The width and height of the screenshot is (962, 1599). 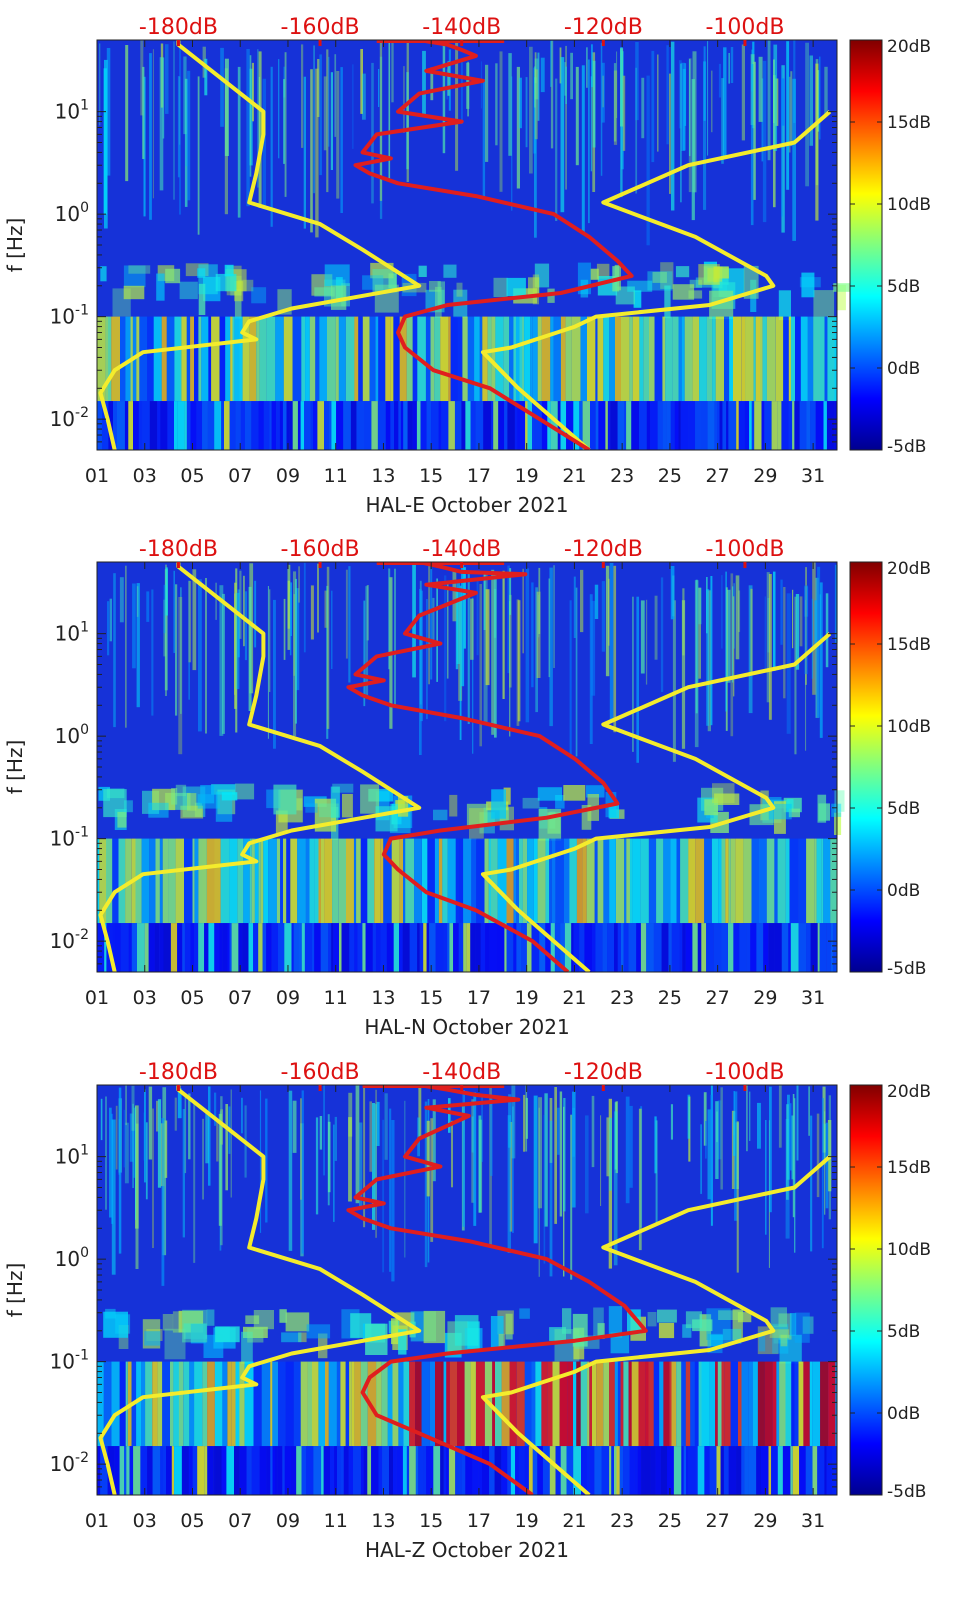 I want to click on x-tick-label: 01, so click(x=97, y=998).